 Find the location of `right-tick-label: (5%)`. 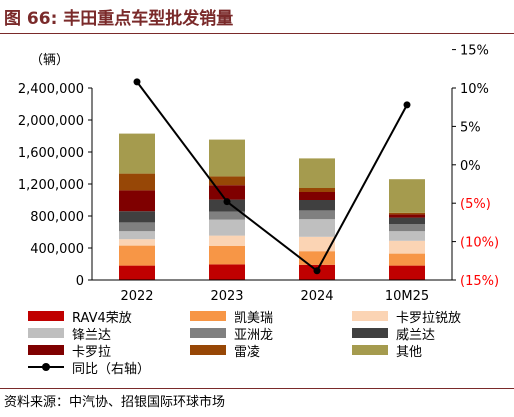

right-tick-label: (5%) is located at coordinates (475, 204).